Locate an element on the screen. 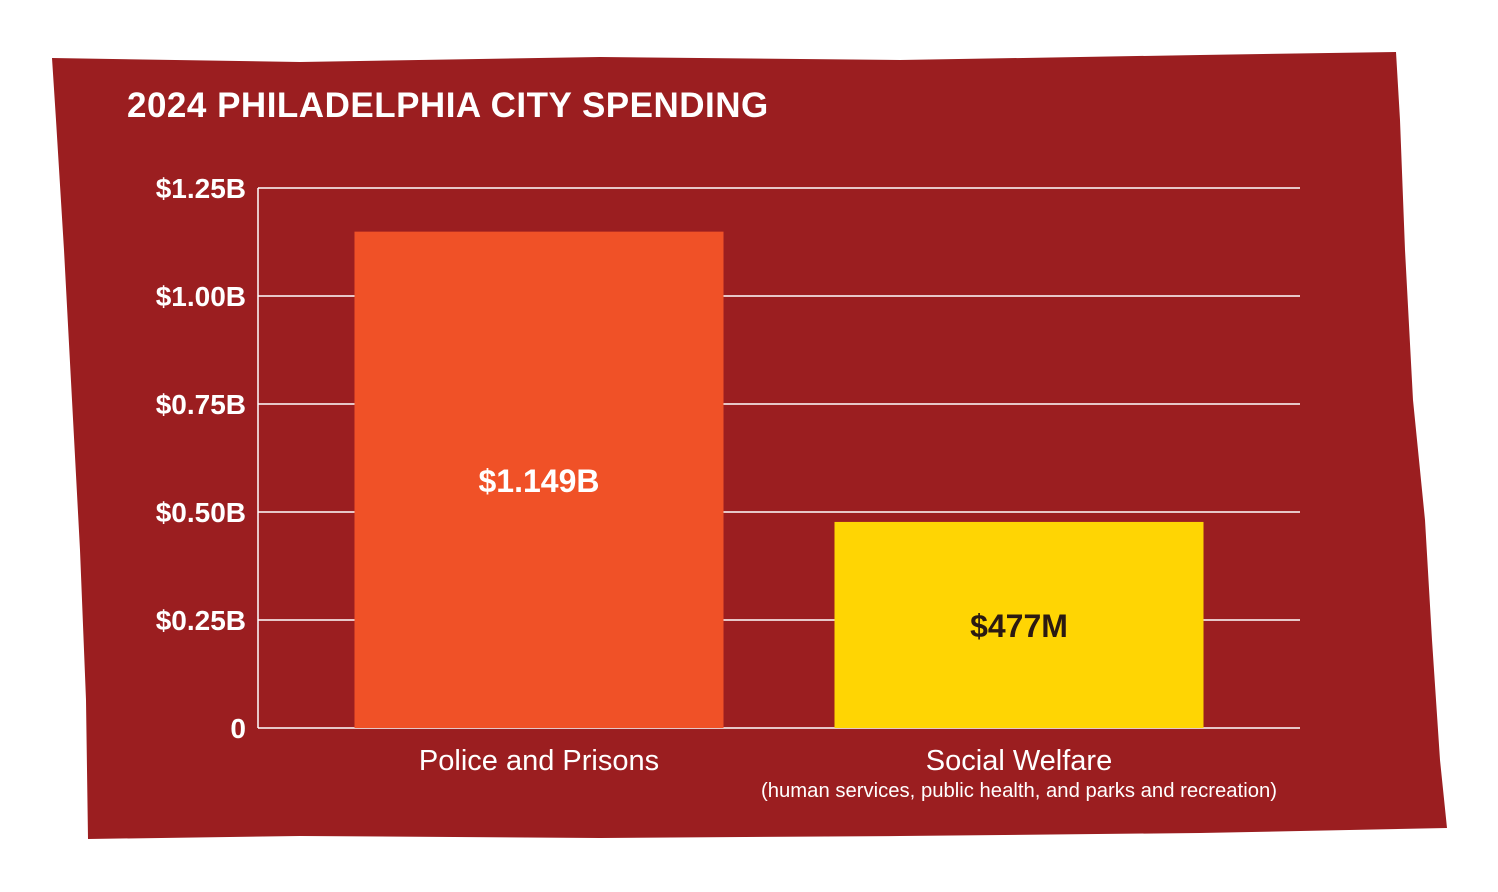 The width and height of the screenshot is (1498, 892). chart-title: 2024 PHILADELPHIA CITY SPENDING is located at coordinates (448, 105).